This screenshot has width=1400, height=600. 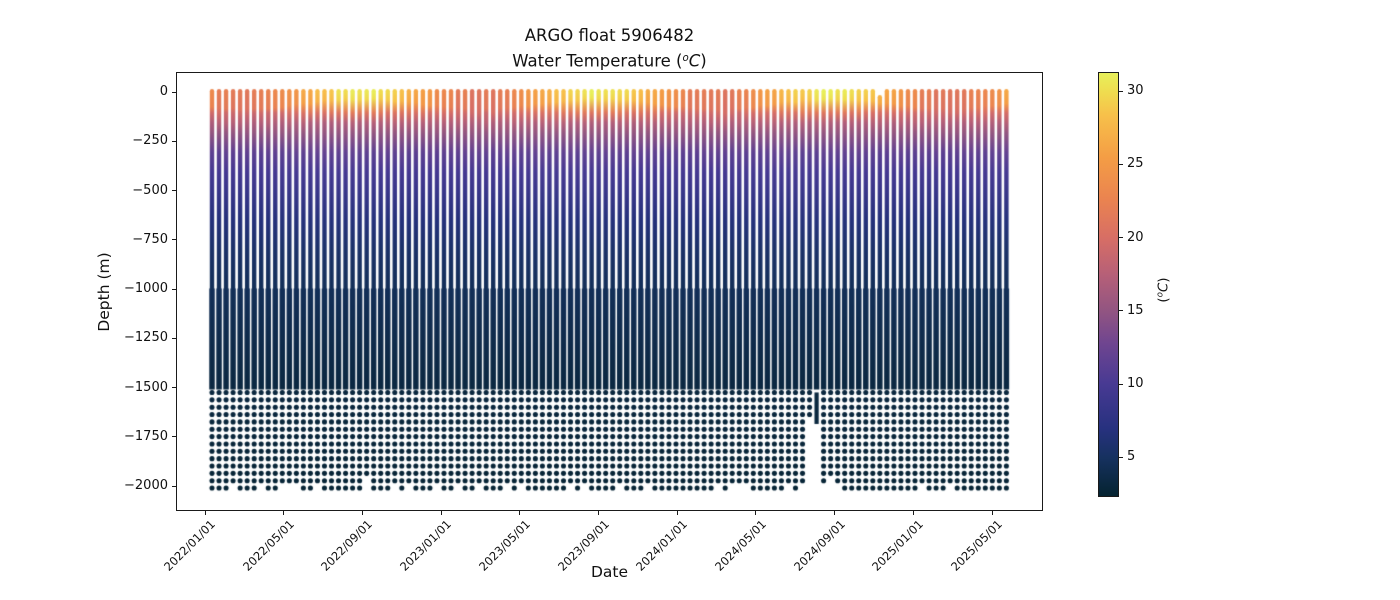 I want to click on colorbar-tick-label: 25, so click(x=1135, y=164).